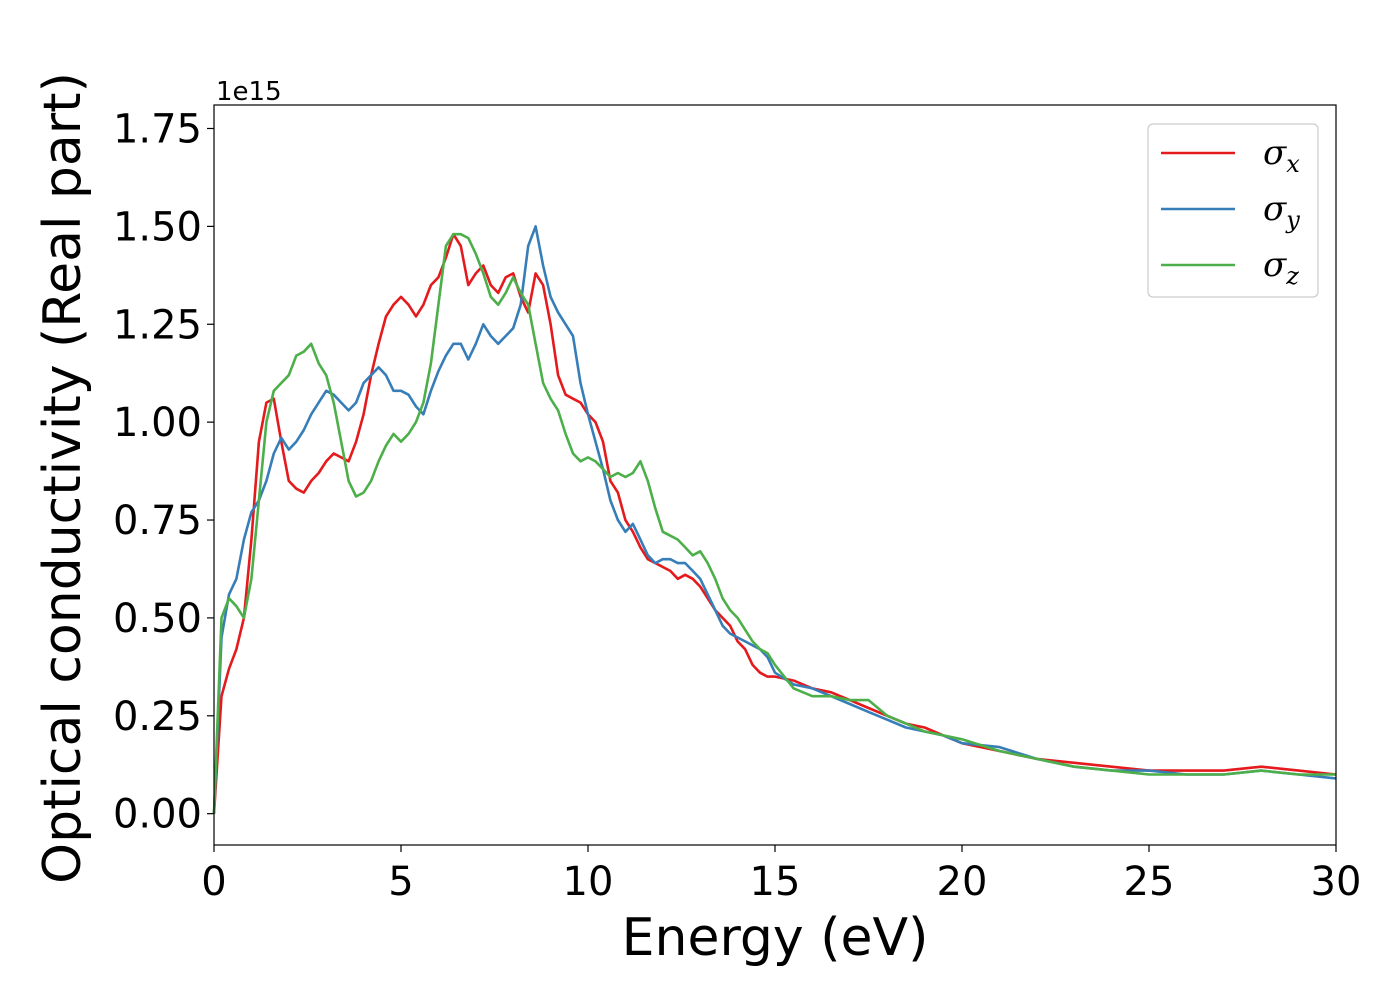  Describe the element at coordinates (1149, 882) in the screenshot. I see `x-tick-label: 25` at that location.